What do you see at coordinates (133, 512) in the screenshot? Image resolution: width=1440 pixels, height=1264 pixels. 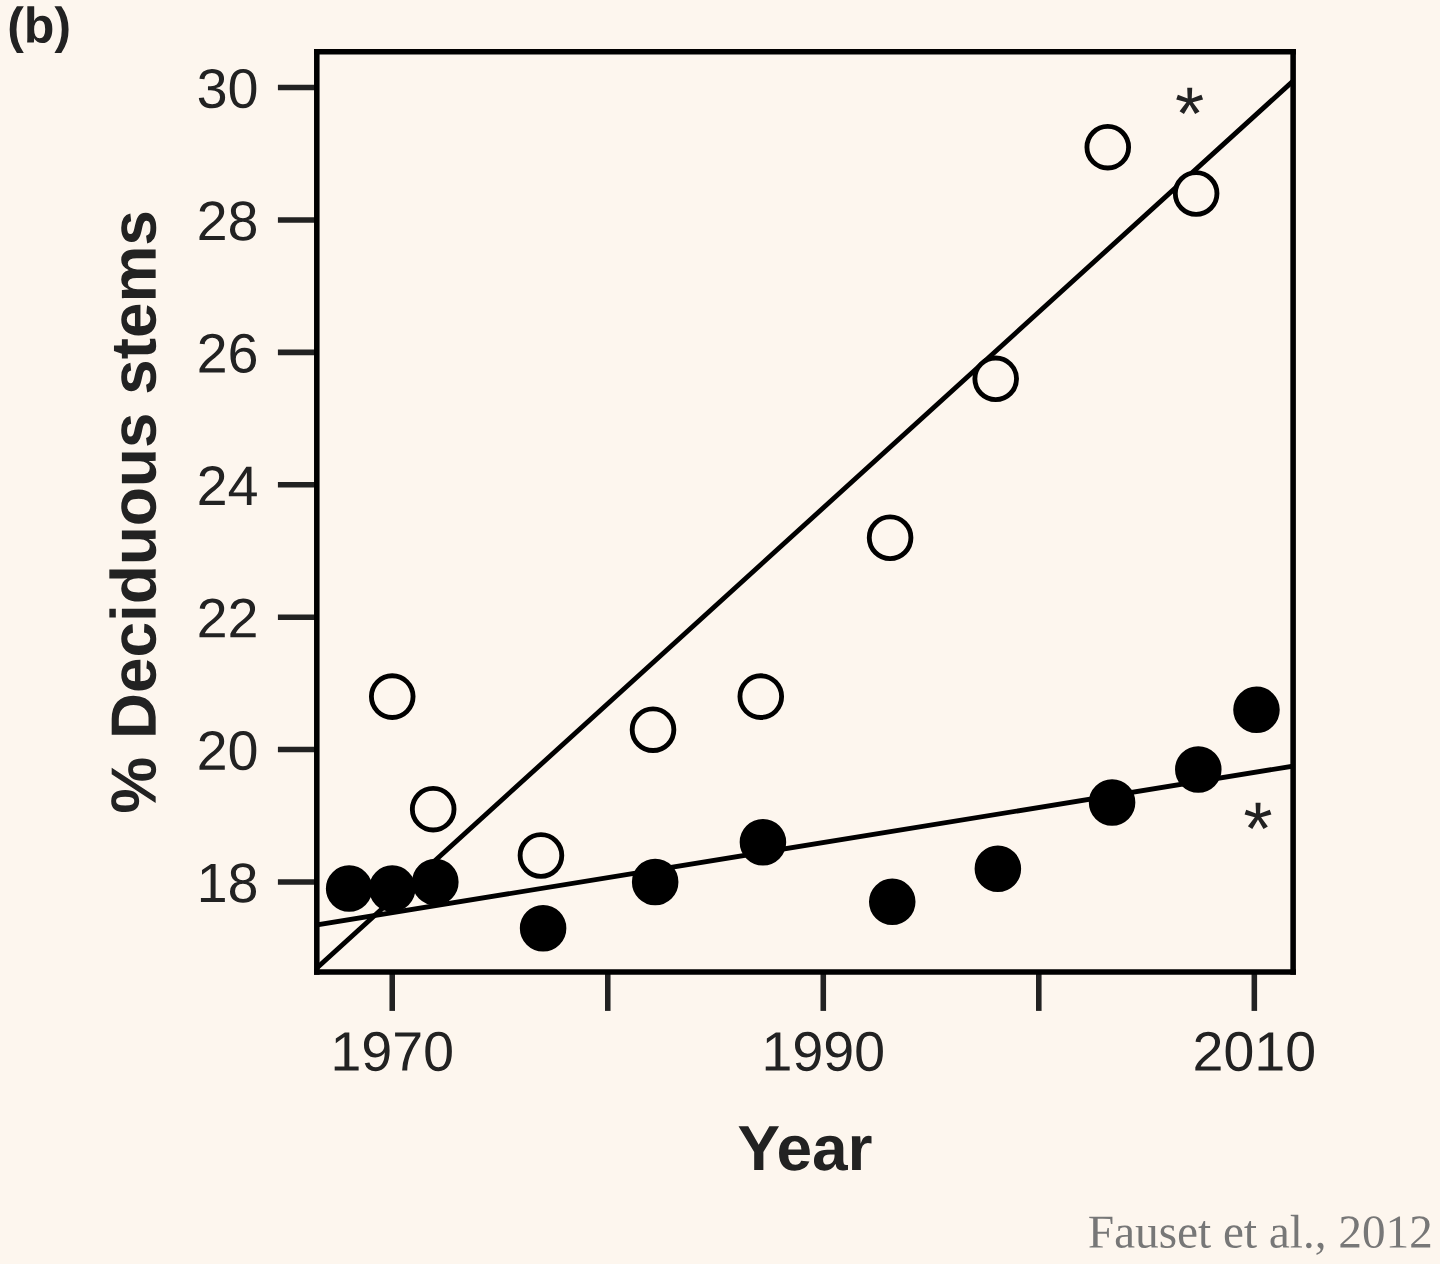 I see `y-axis-title: % Deciduous stems` at bounding box center [133, 512].